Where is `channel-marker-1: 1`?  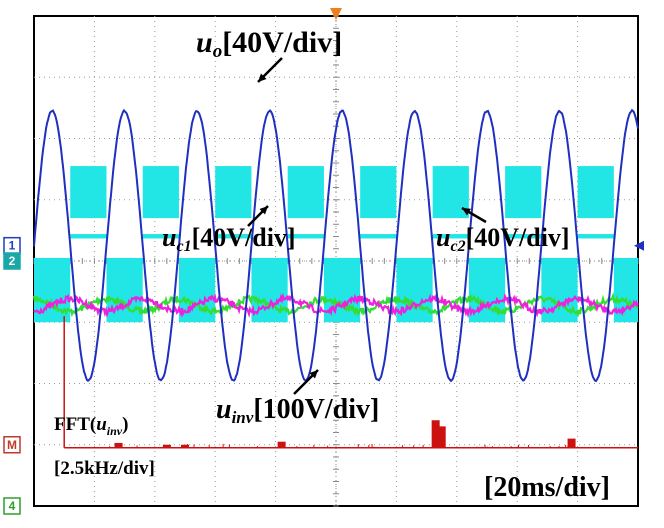
channel-marker-1: 1 is located at coordinates (12, 245).